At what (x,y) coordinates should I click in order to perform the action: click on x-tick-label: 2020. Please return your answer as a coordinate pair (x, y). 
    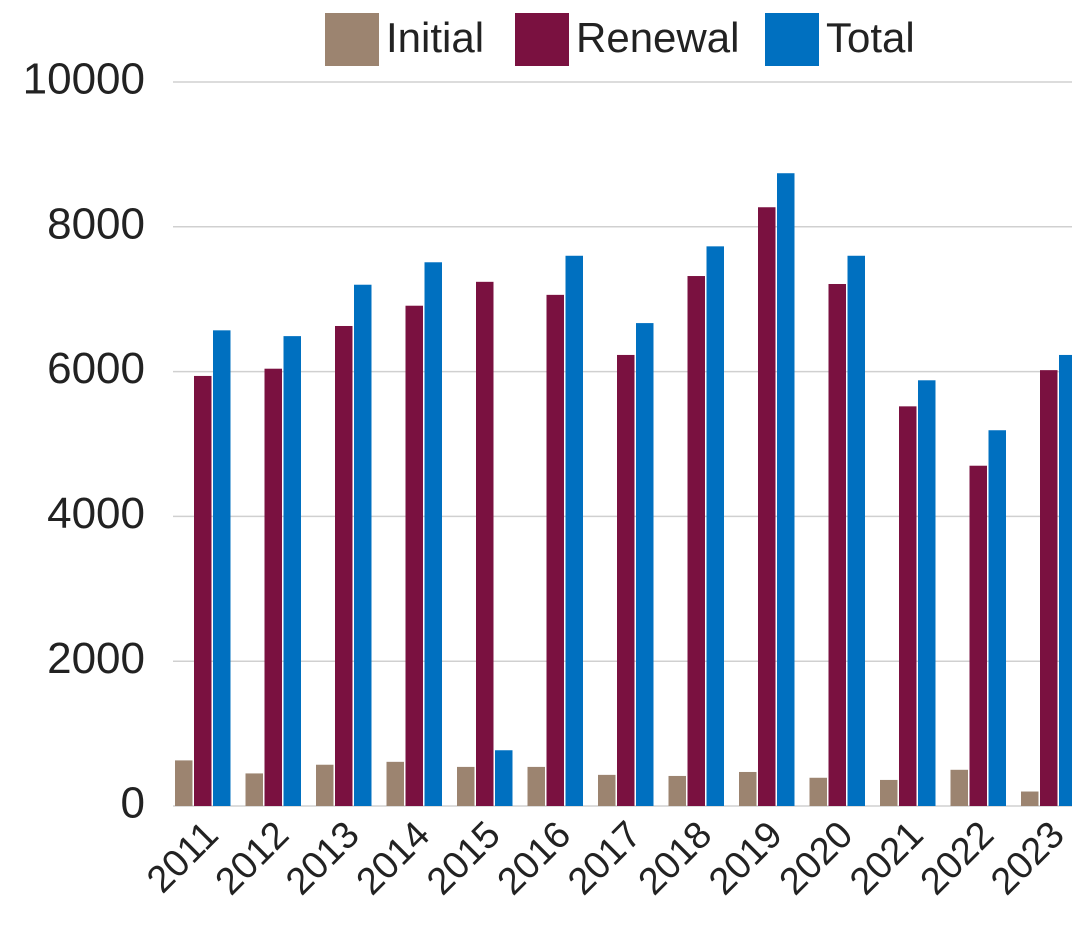
    Looking at the image, I should click on (816, 858).